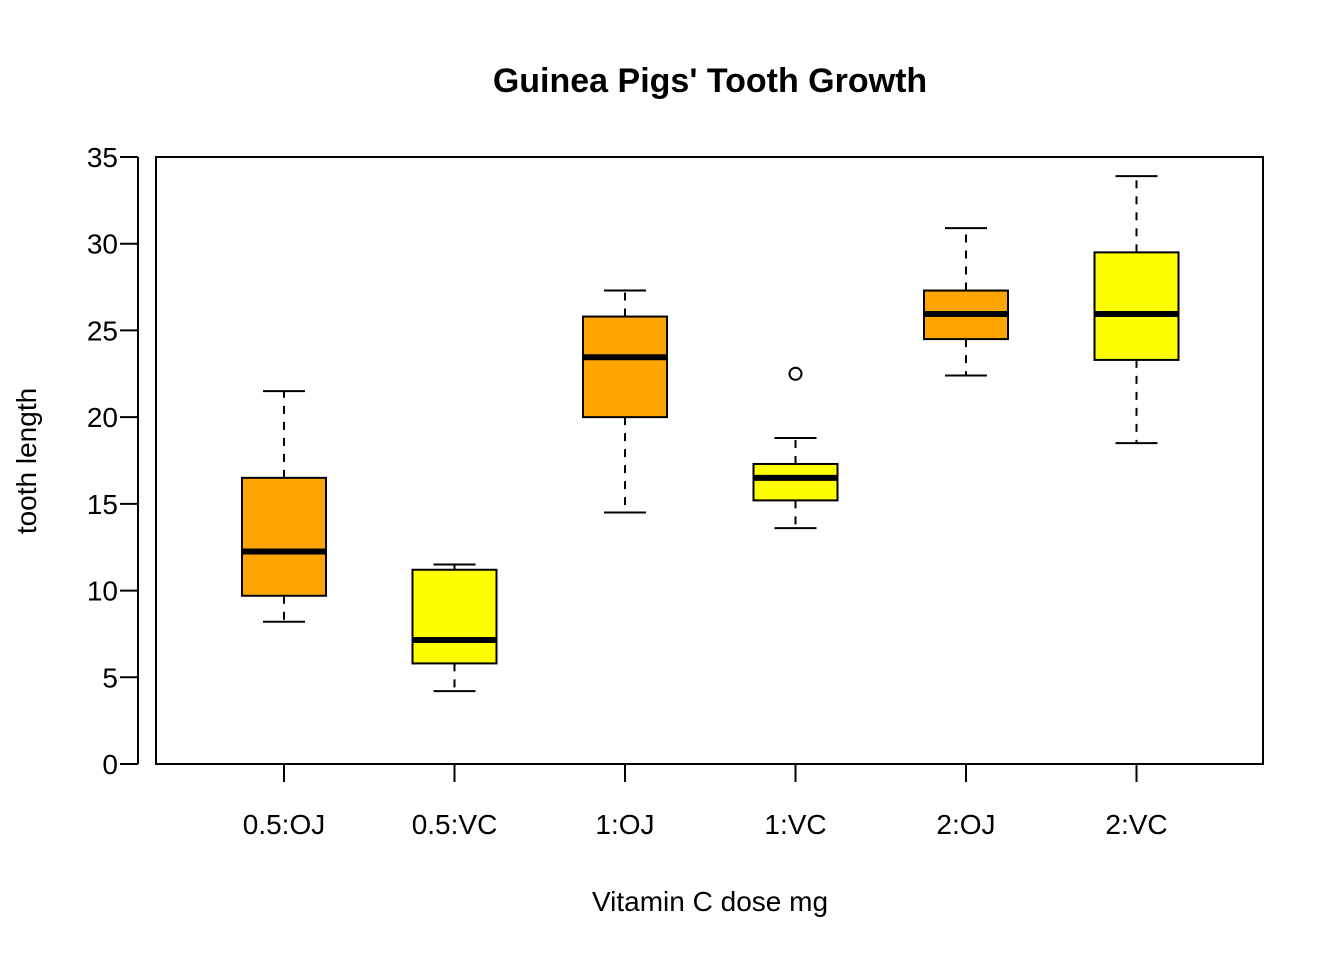  Describe the element at coordinates (284, 824) in the screenshot. I see `x-tick-label: 0.5:OJ` at that location.